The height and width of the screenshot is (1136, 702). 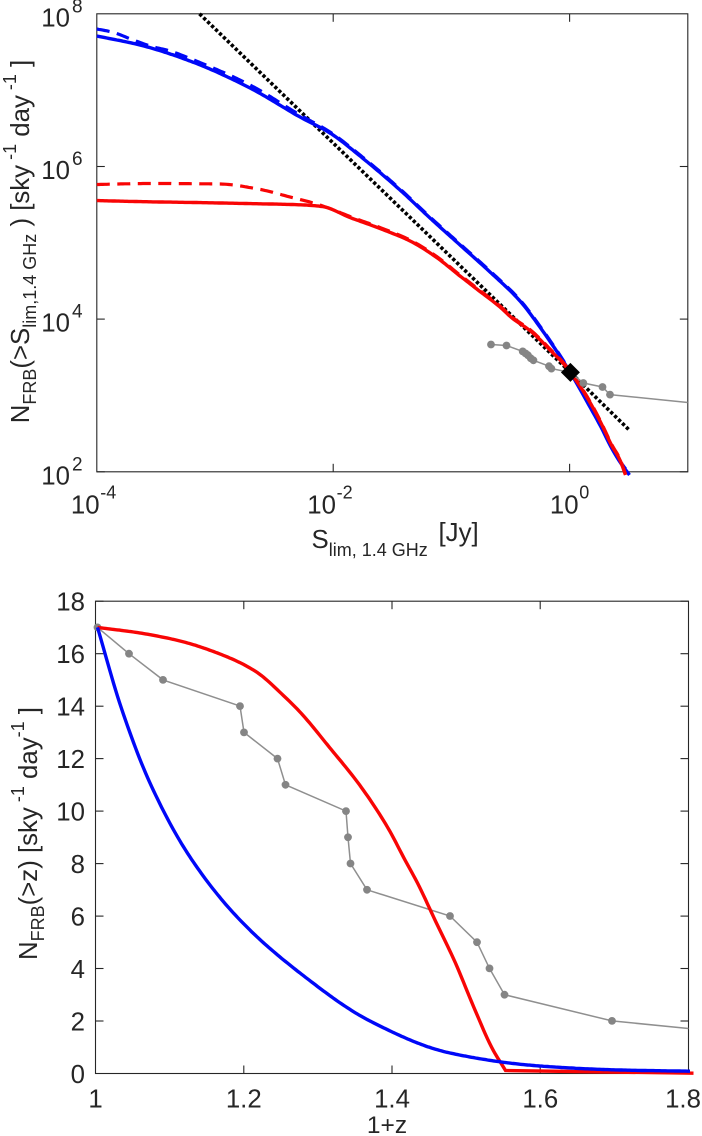 I want to click on svg-text: [Jy], so click(x=459, y=533).